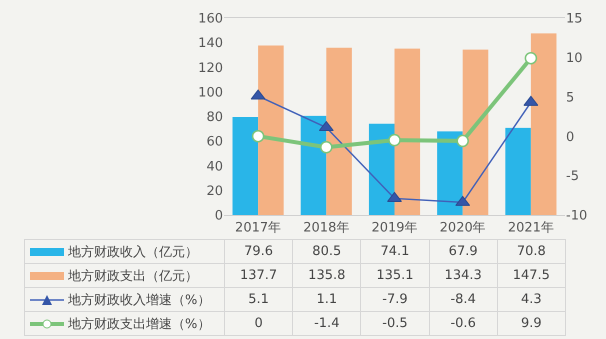  What do you see at coordinates (326, 252) in the screenshot?
I see `data-label: 80.5` at bounding box center [326, 252].